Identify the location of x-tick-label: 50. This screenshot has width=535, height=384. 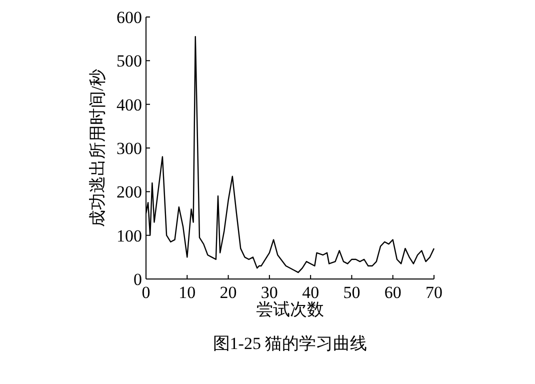
(351, 292).